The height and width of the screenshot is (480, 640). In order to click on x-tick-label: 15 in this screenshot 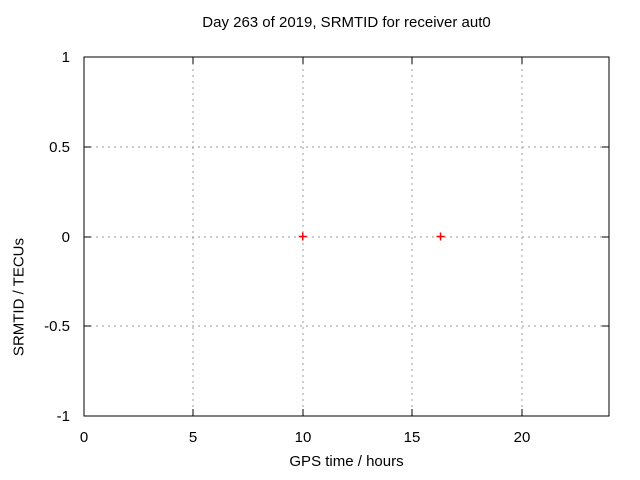, I will do `click(412, 437)`.